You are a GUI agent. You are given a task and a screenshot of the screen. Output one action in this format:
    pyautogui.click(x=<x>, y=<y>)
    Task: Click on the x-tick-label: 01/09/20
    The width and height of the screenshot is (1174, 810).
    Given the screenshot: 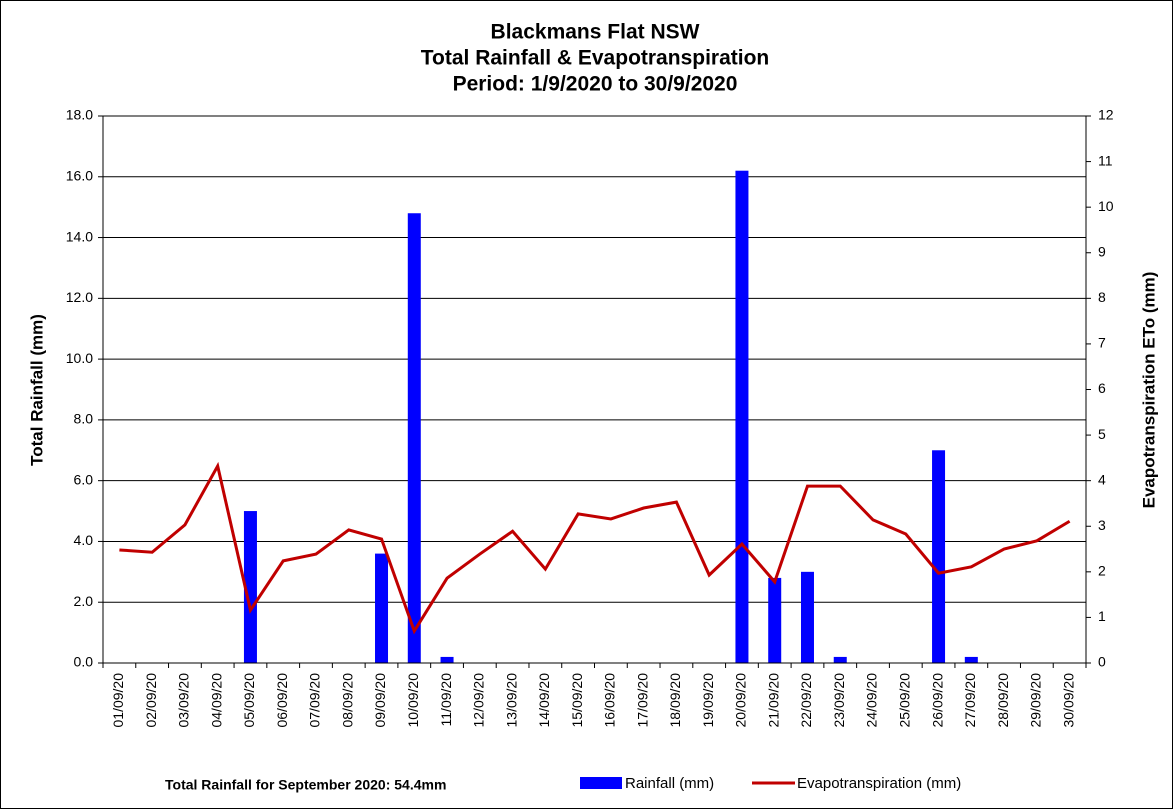 What is the action you would take?
    pyautogui.click(x=118, y=700)
    